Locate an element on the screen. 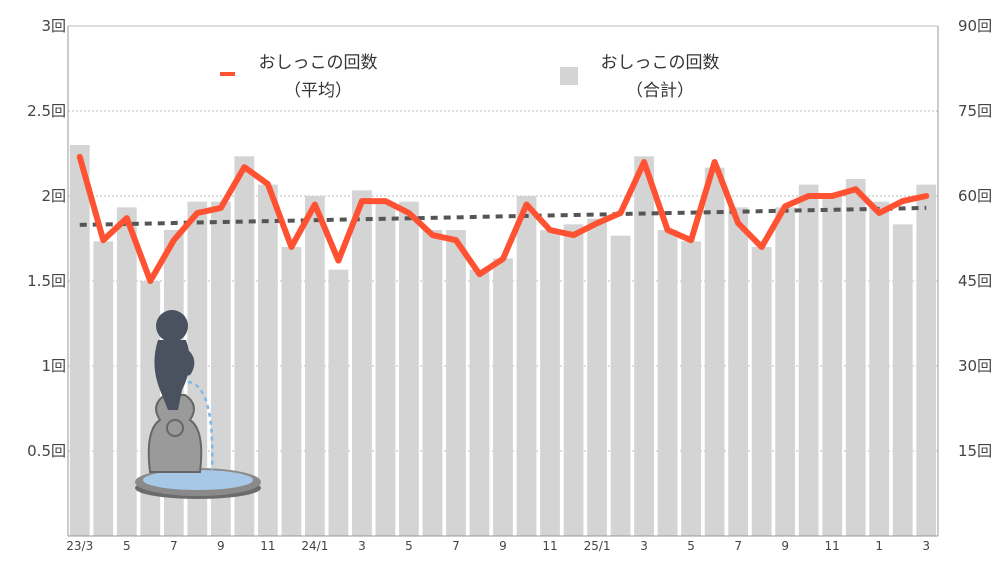 This screenshot has width=1008, height=568. left-y-tick-label: 1.5回 is located at coordinates (46, 281).